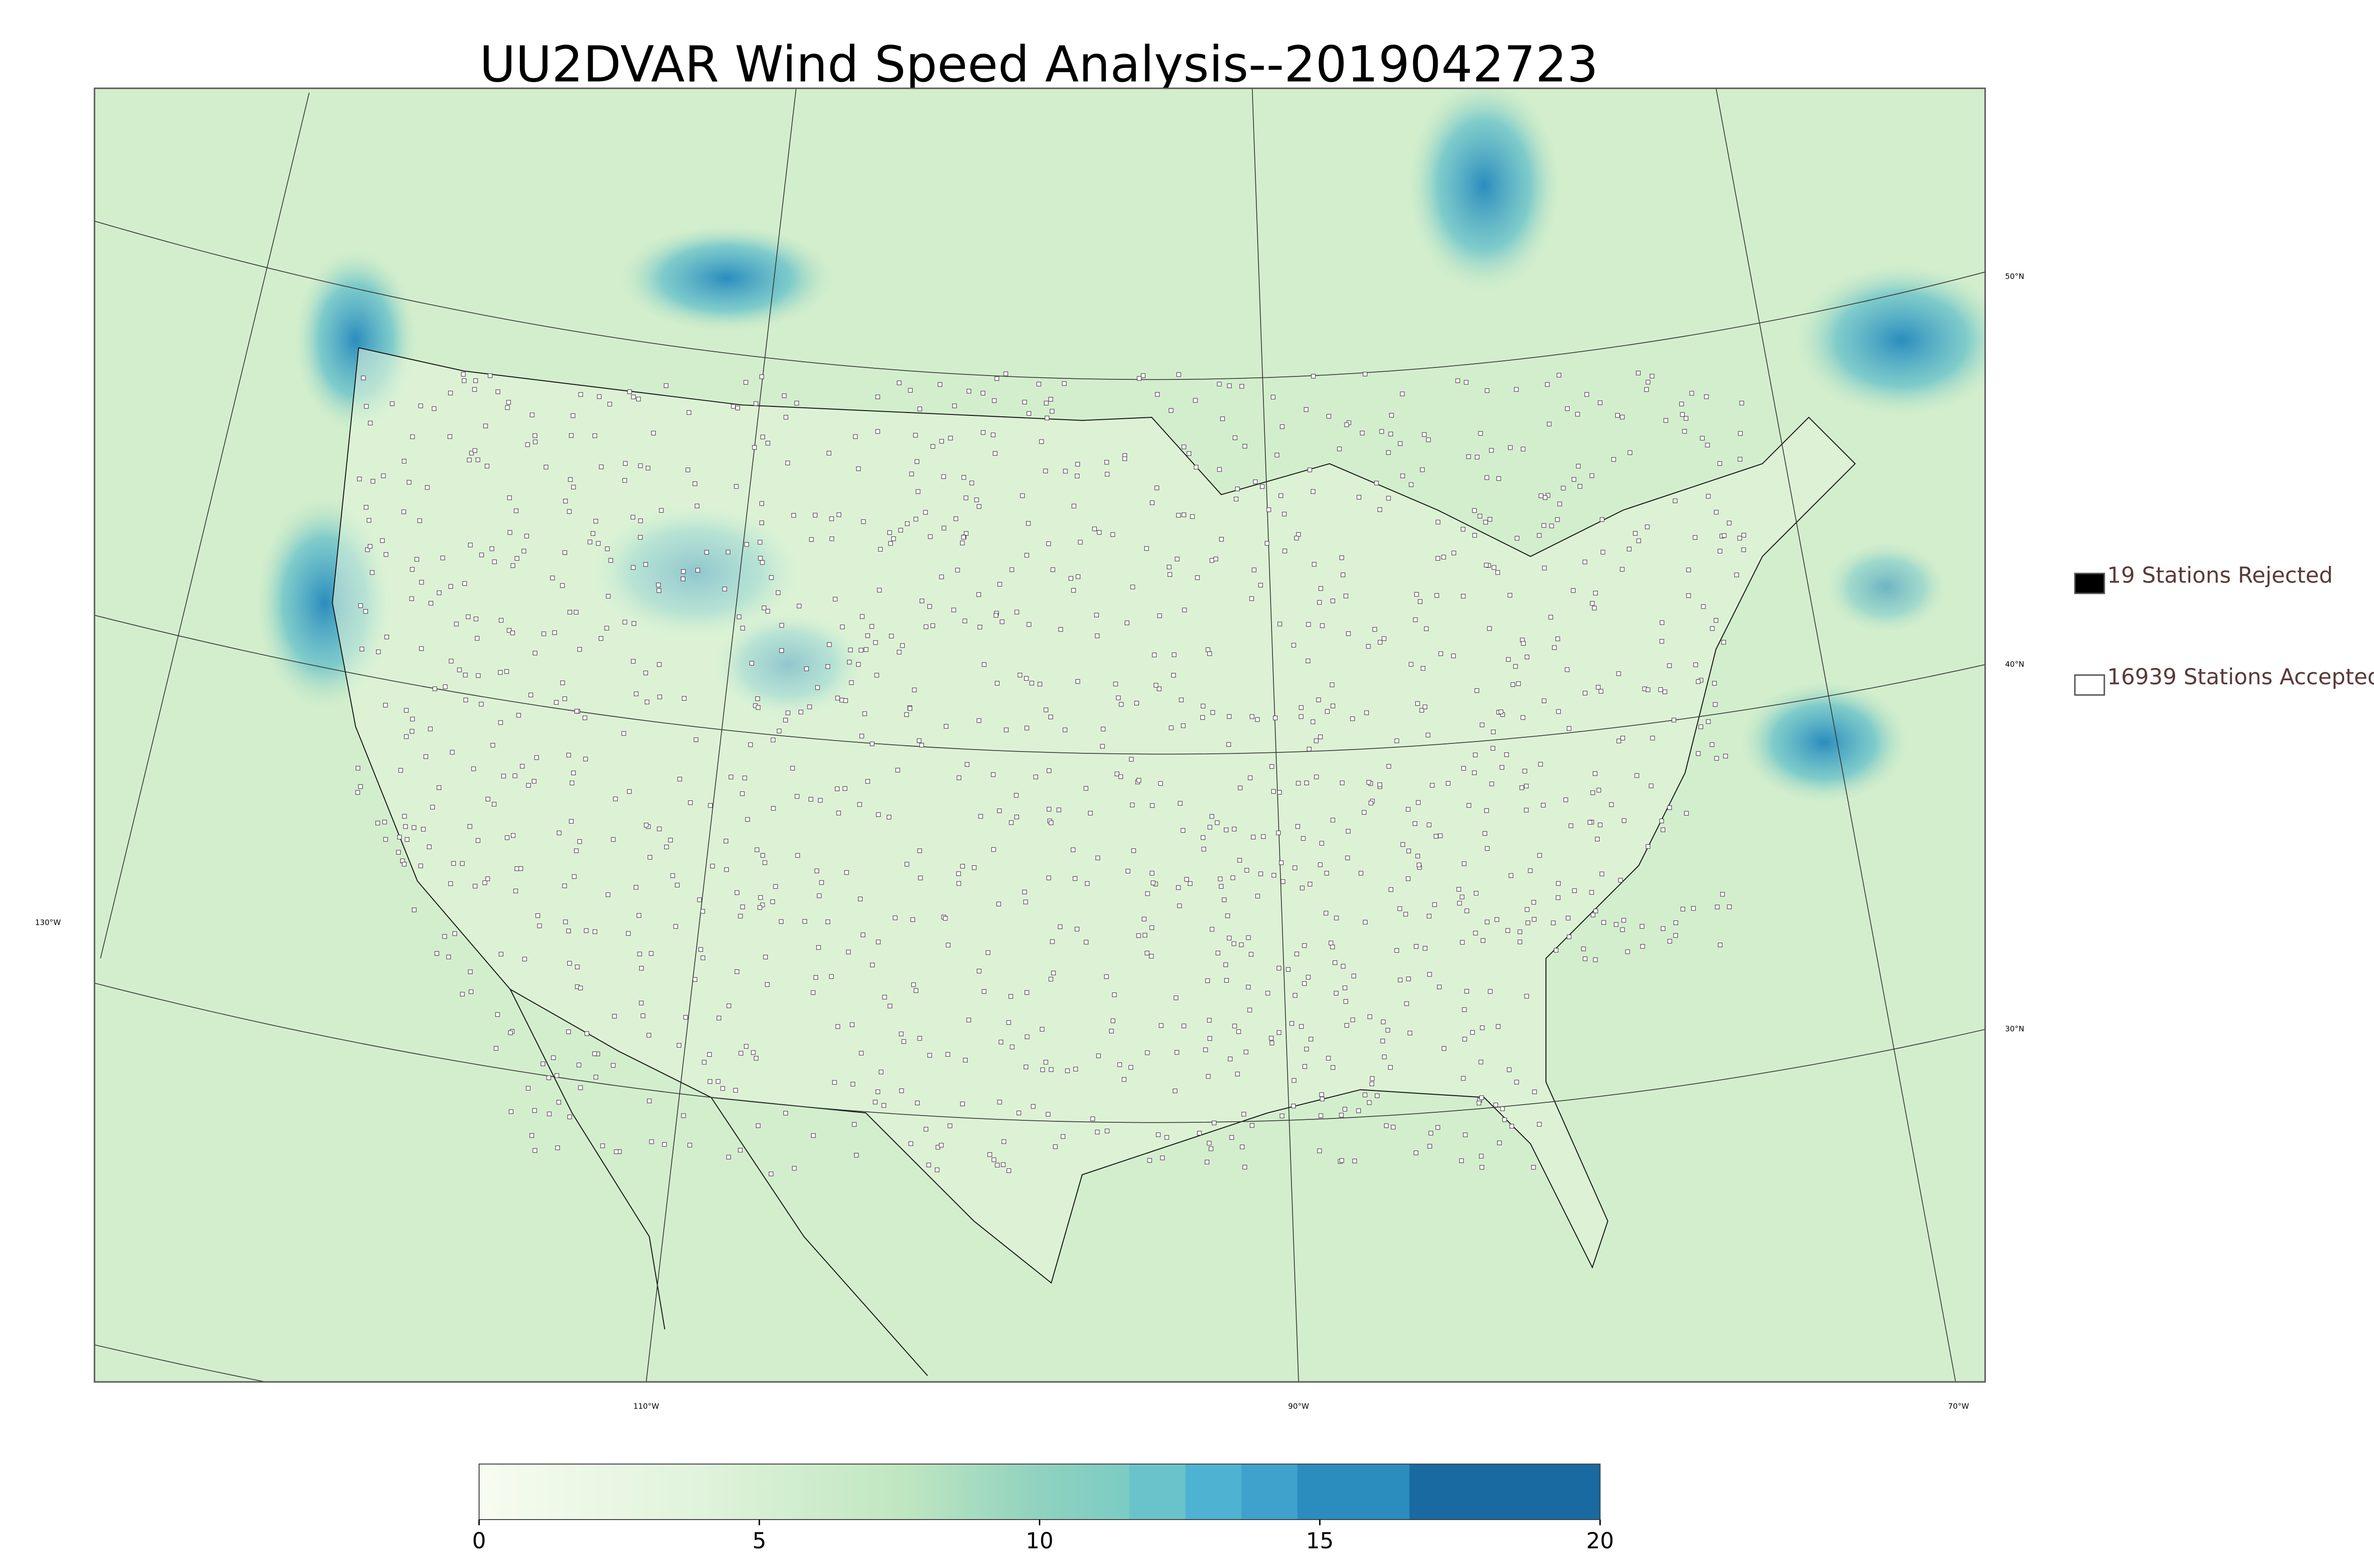 This screenshot has height=1568, width=2374. Describe the element at coordinates (1040, 1541) in the screenshot. I see `colorbar-tick-label: 10` at that location.